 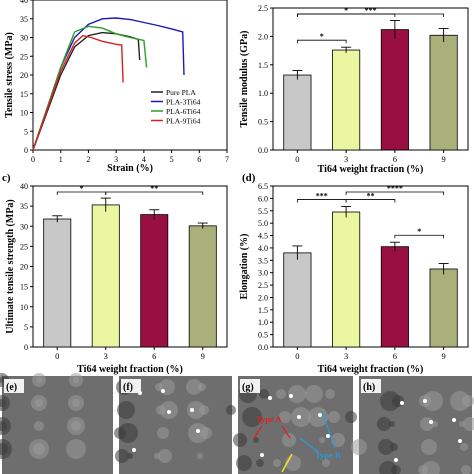 I want to click on panel-label-d: (d), so click(x=249, y=178).